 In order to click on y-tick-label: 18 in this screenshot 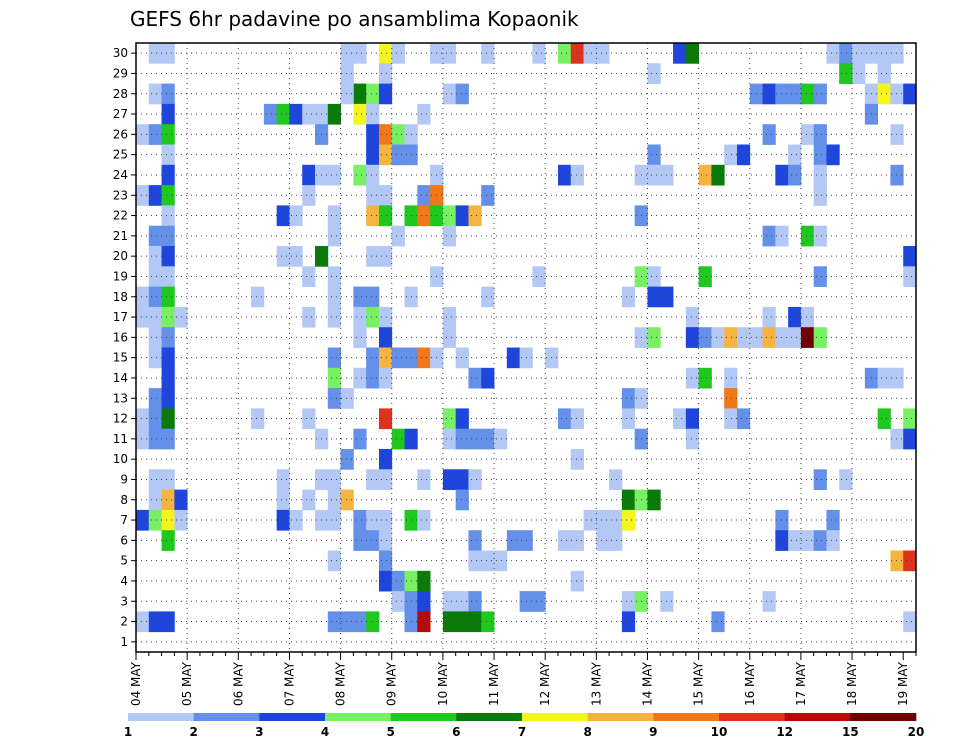, I will do `click(120, 297)`.